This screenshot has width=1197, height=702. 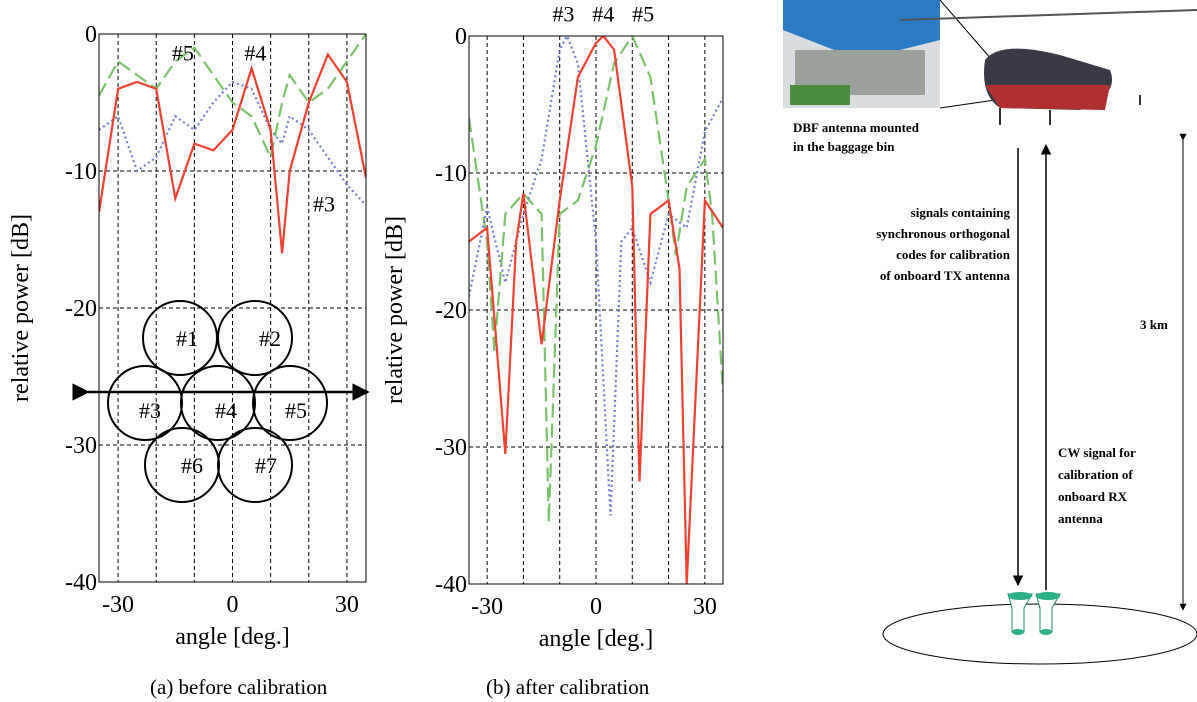 I want to click on diagram-label: DBF antenna mounted, so click(x=856, y=127).